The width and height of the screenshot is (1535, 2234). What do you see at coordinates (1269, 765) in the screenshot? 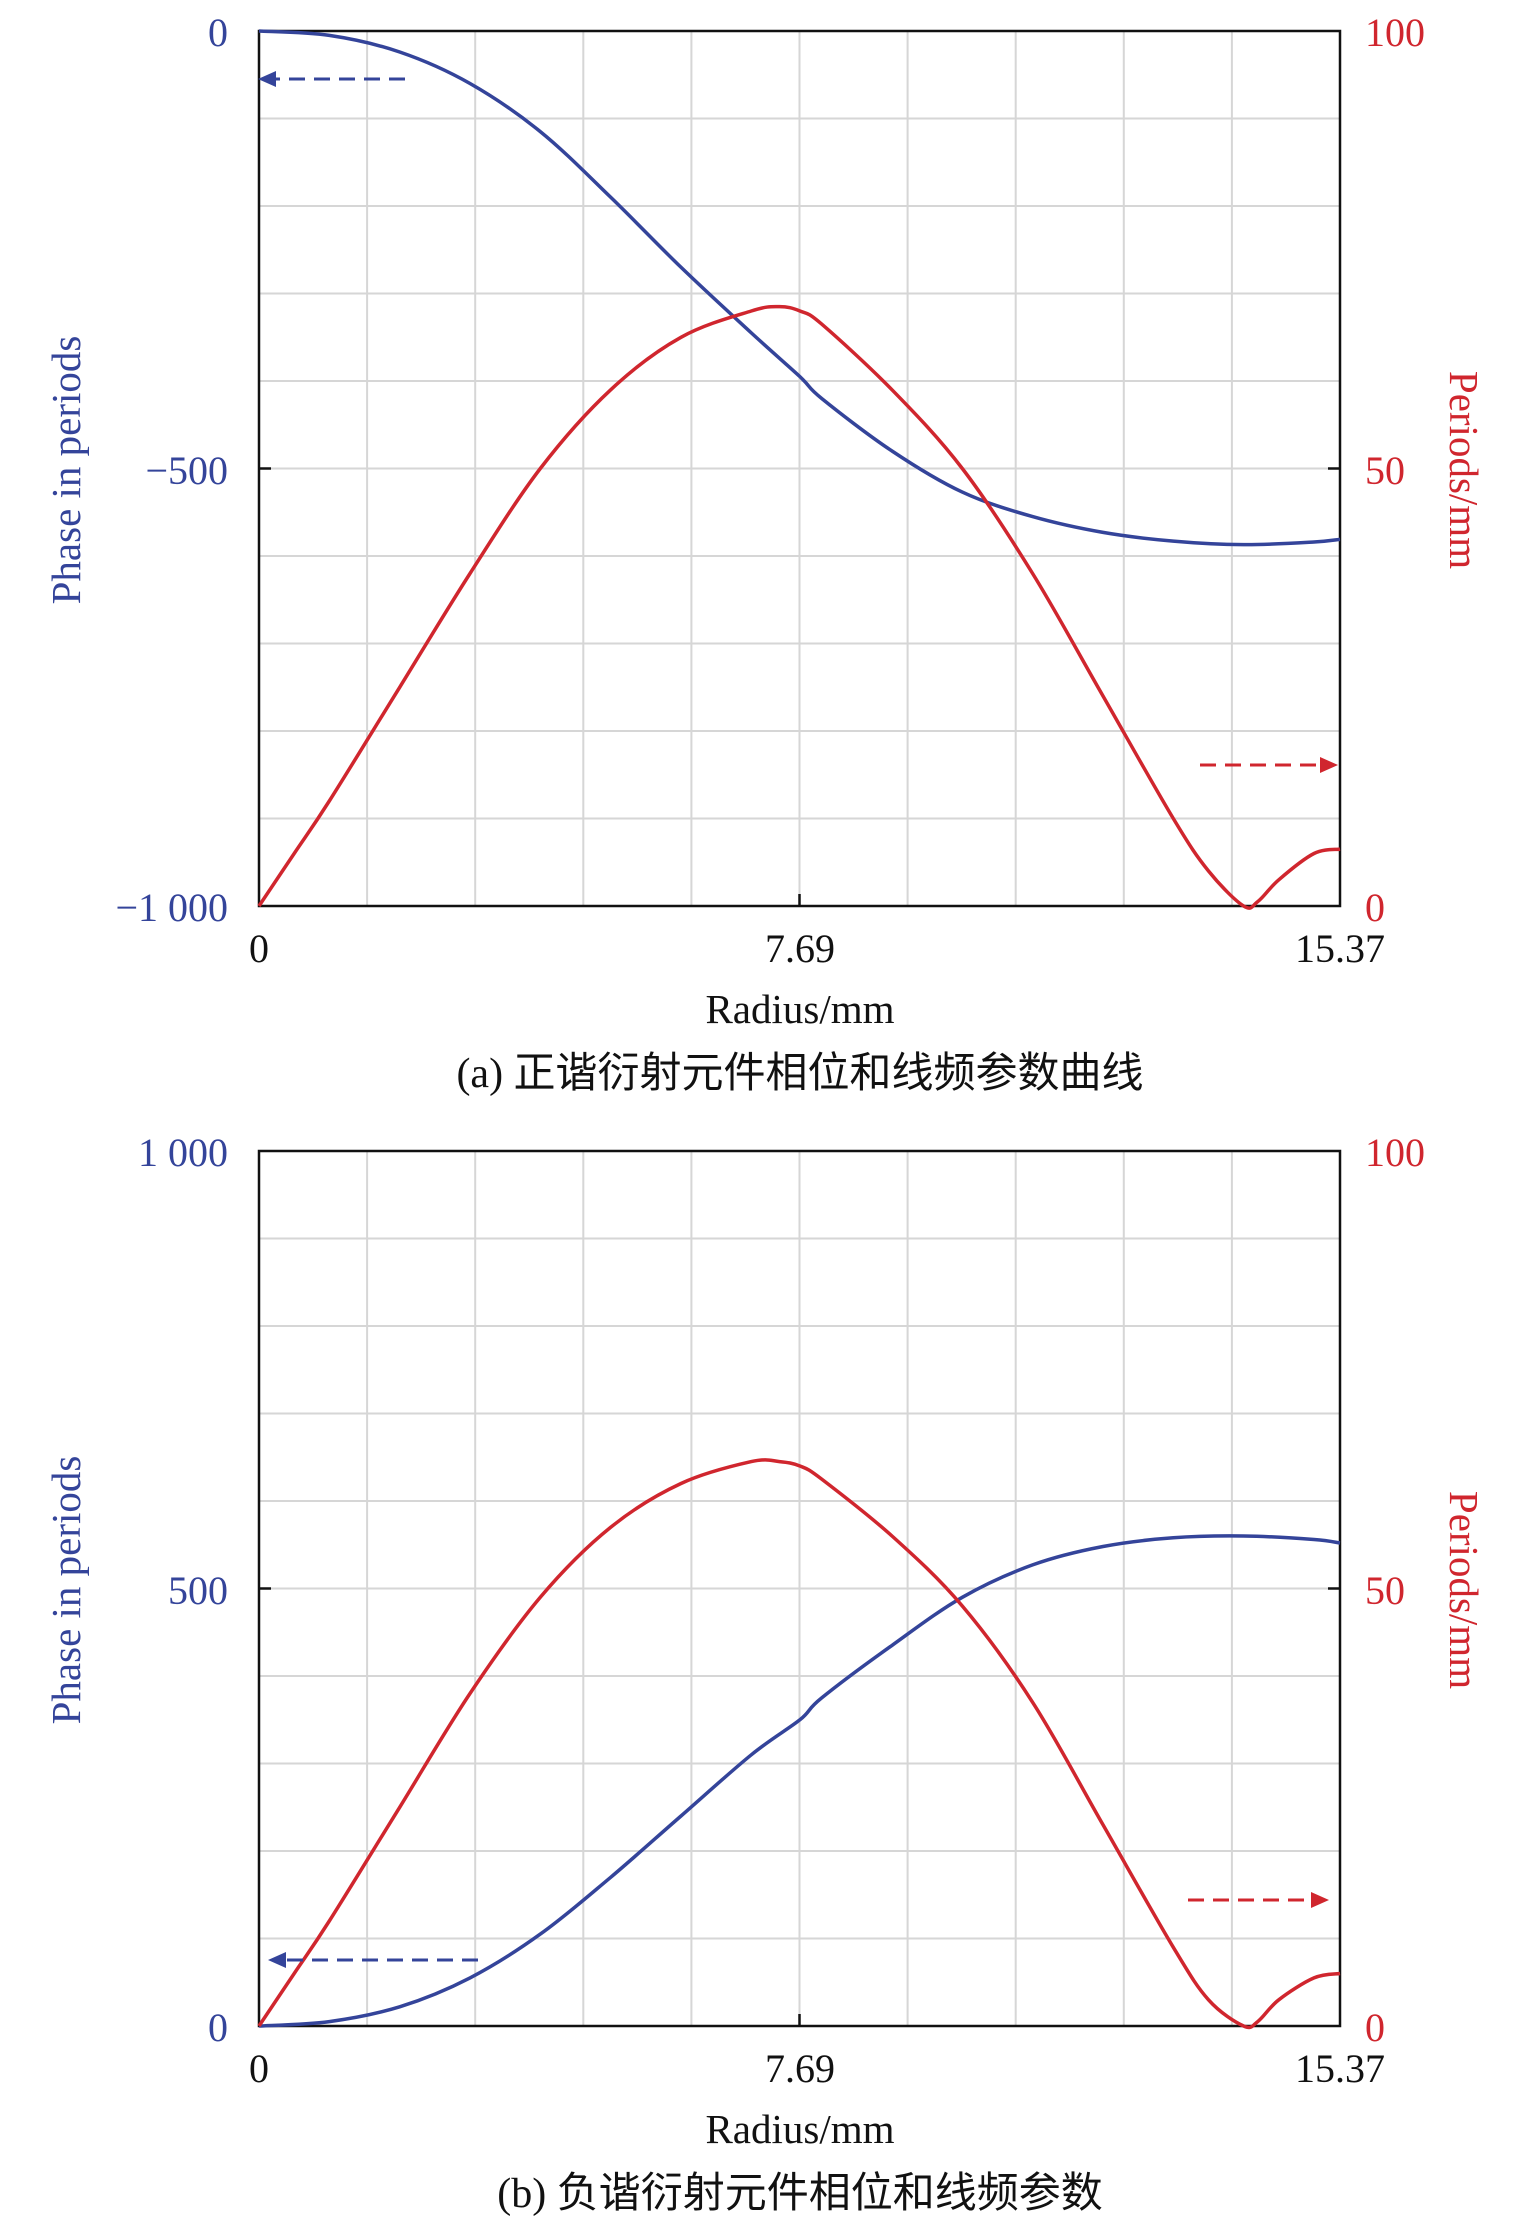
I see `chart-a-right-arrow` at bounding box center [1269, 765].